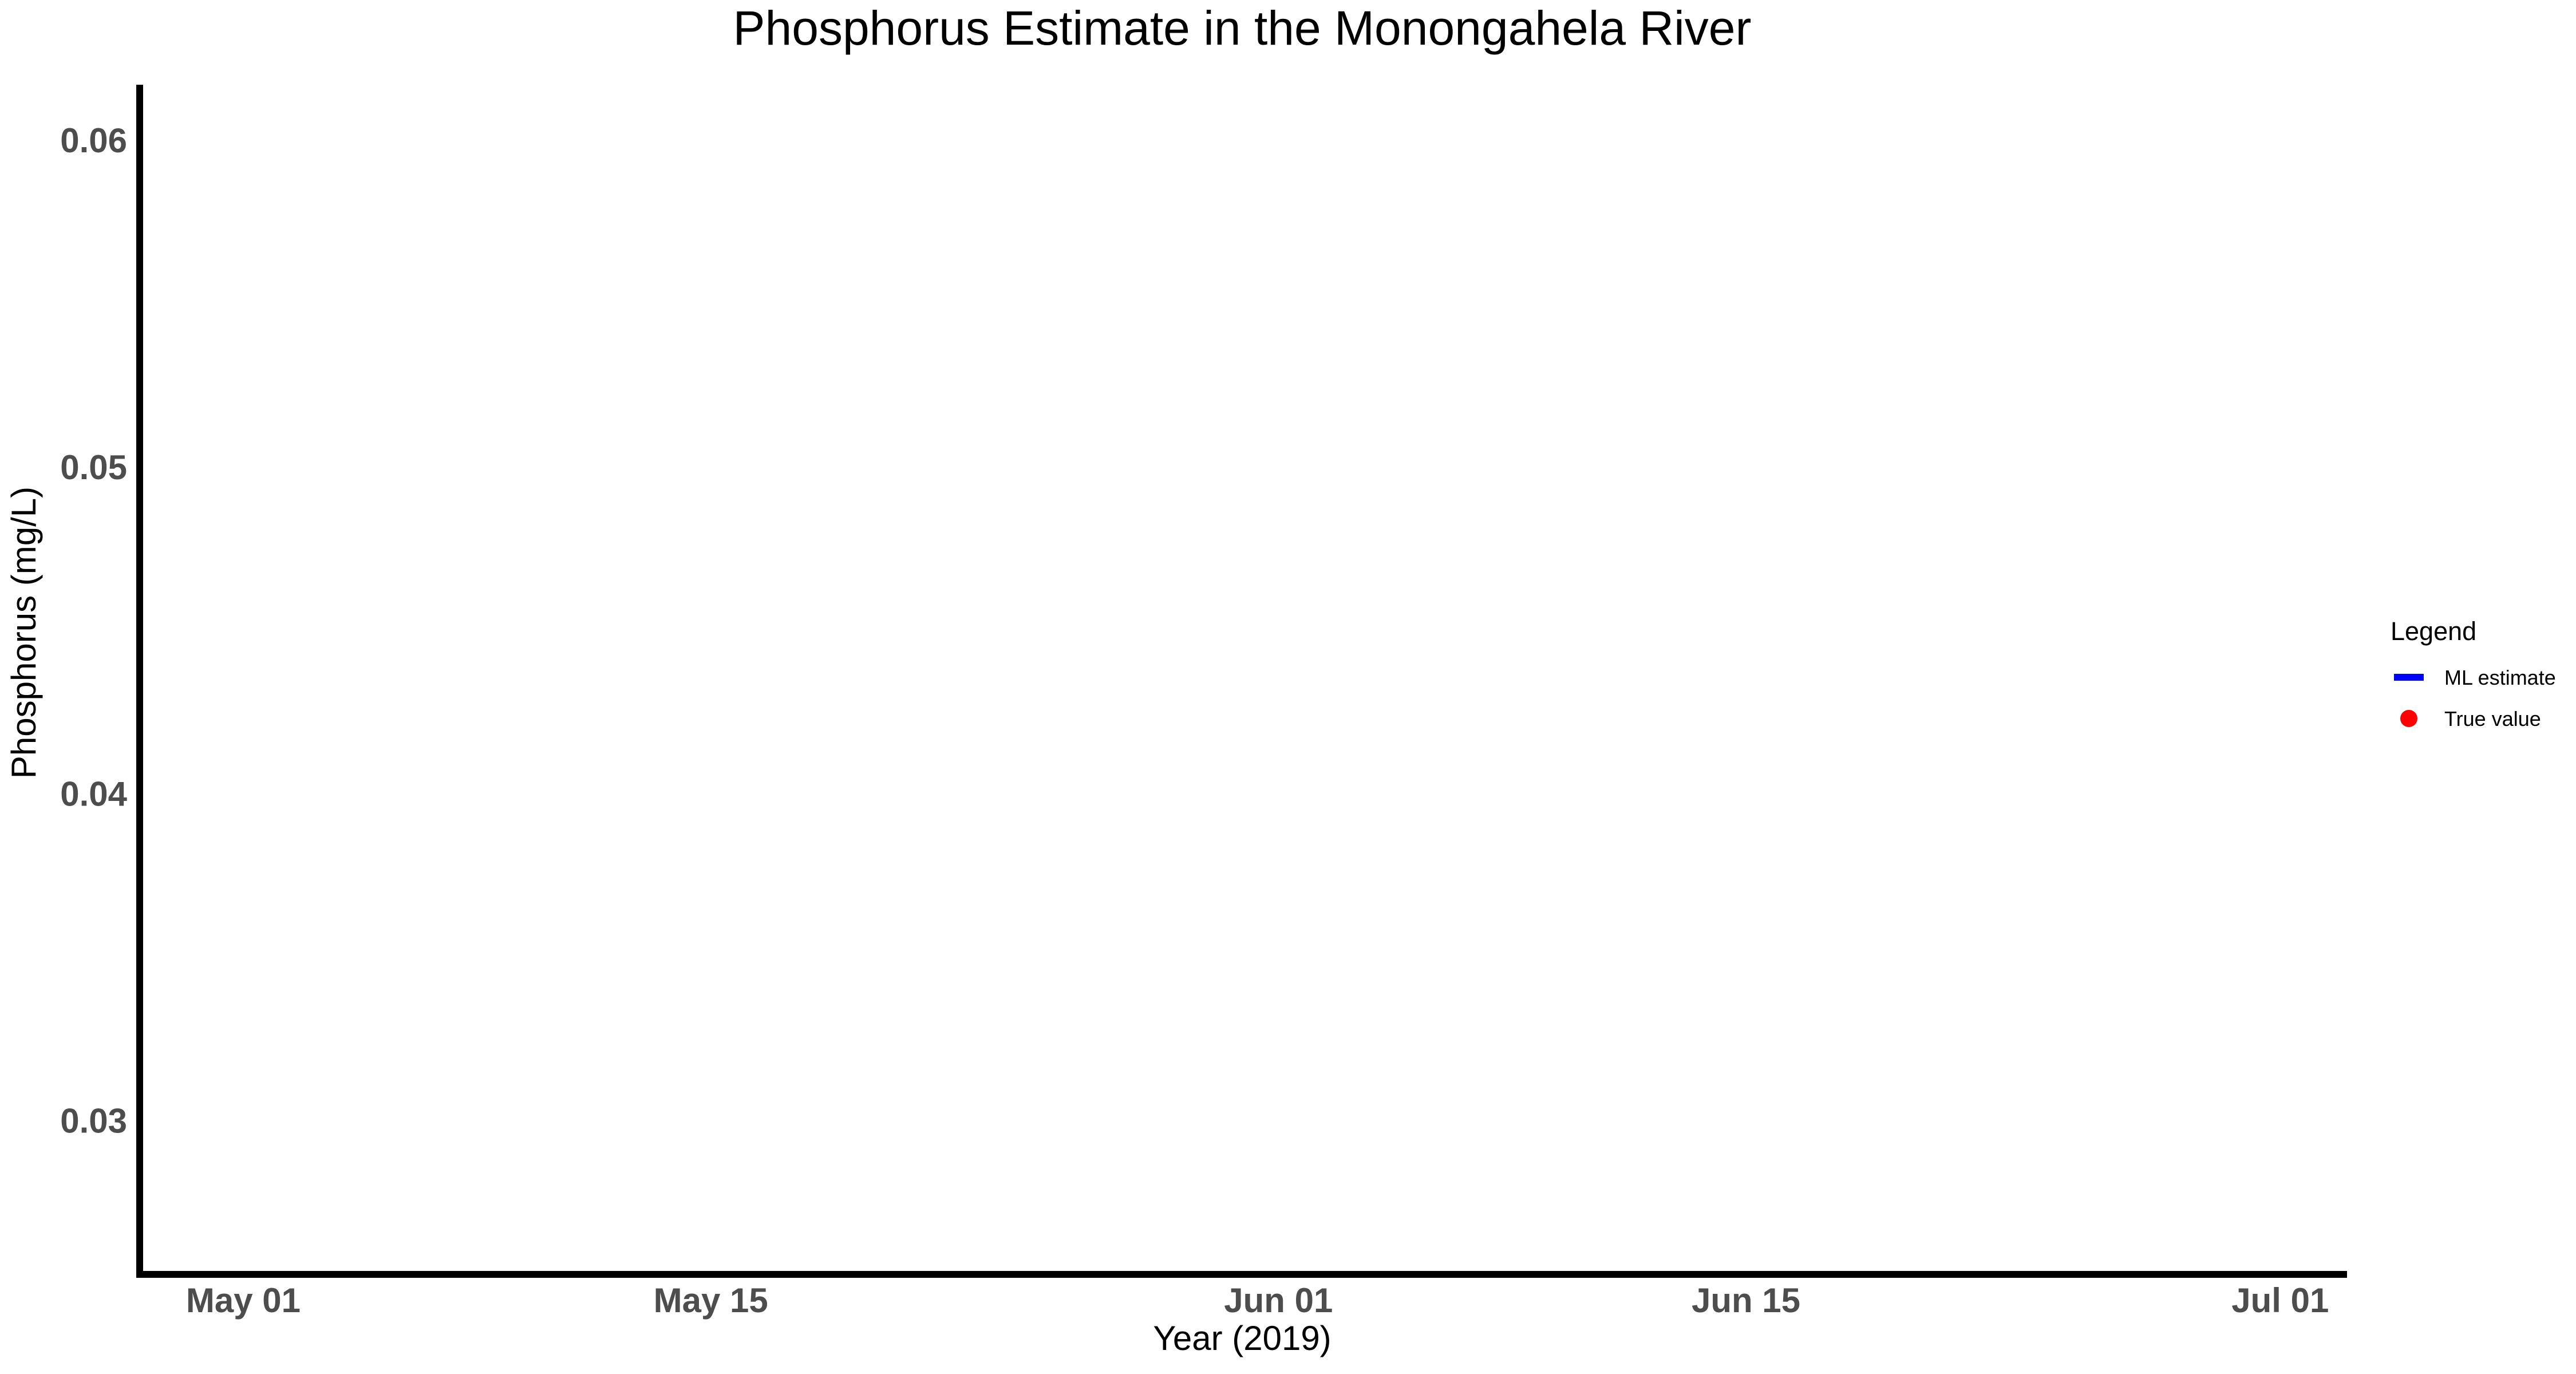  I want to click on x-axis-ticks: May 01 May 15 Jun 01 Jun 15 Jul 01, so click(1257, 1300).